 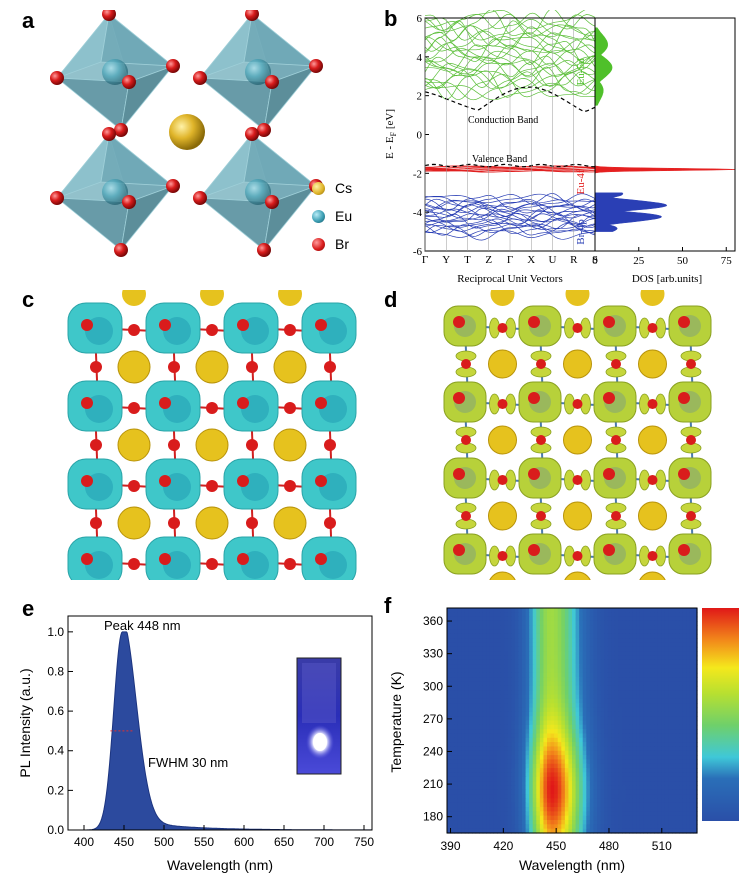 What do you see at coordinates (235, 224) in the screenshot?
I see `octahedron-face` at bounding box center [235, 224].